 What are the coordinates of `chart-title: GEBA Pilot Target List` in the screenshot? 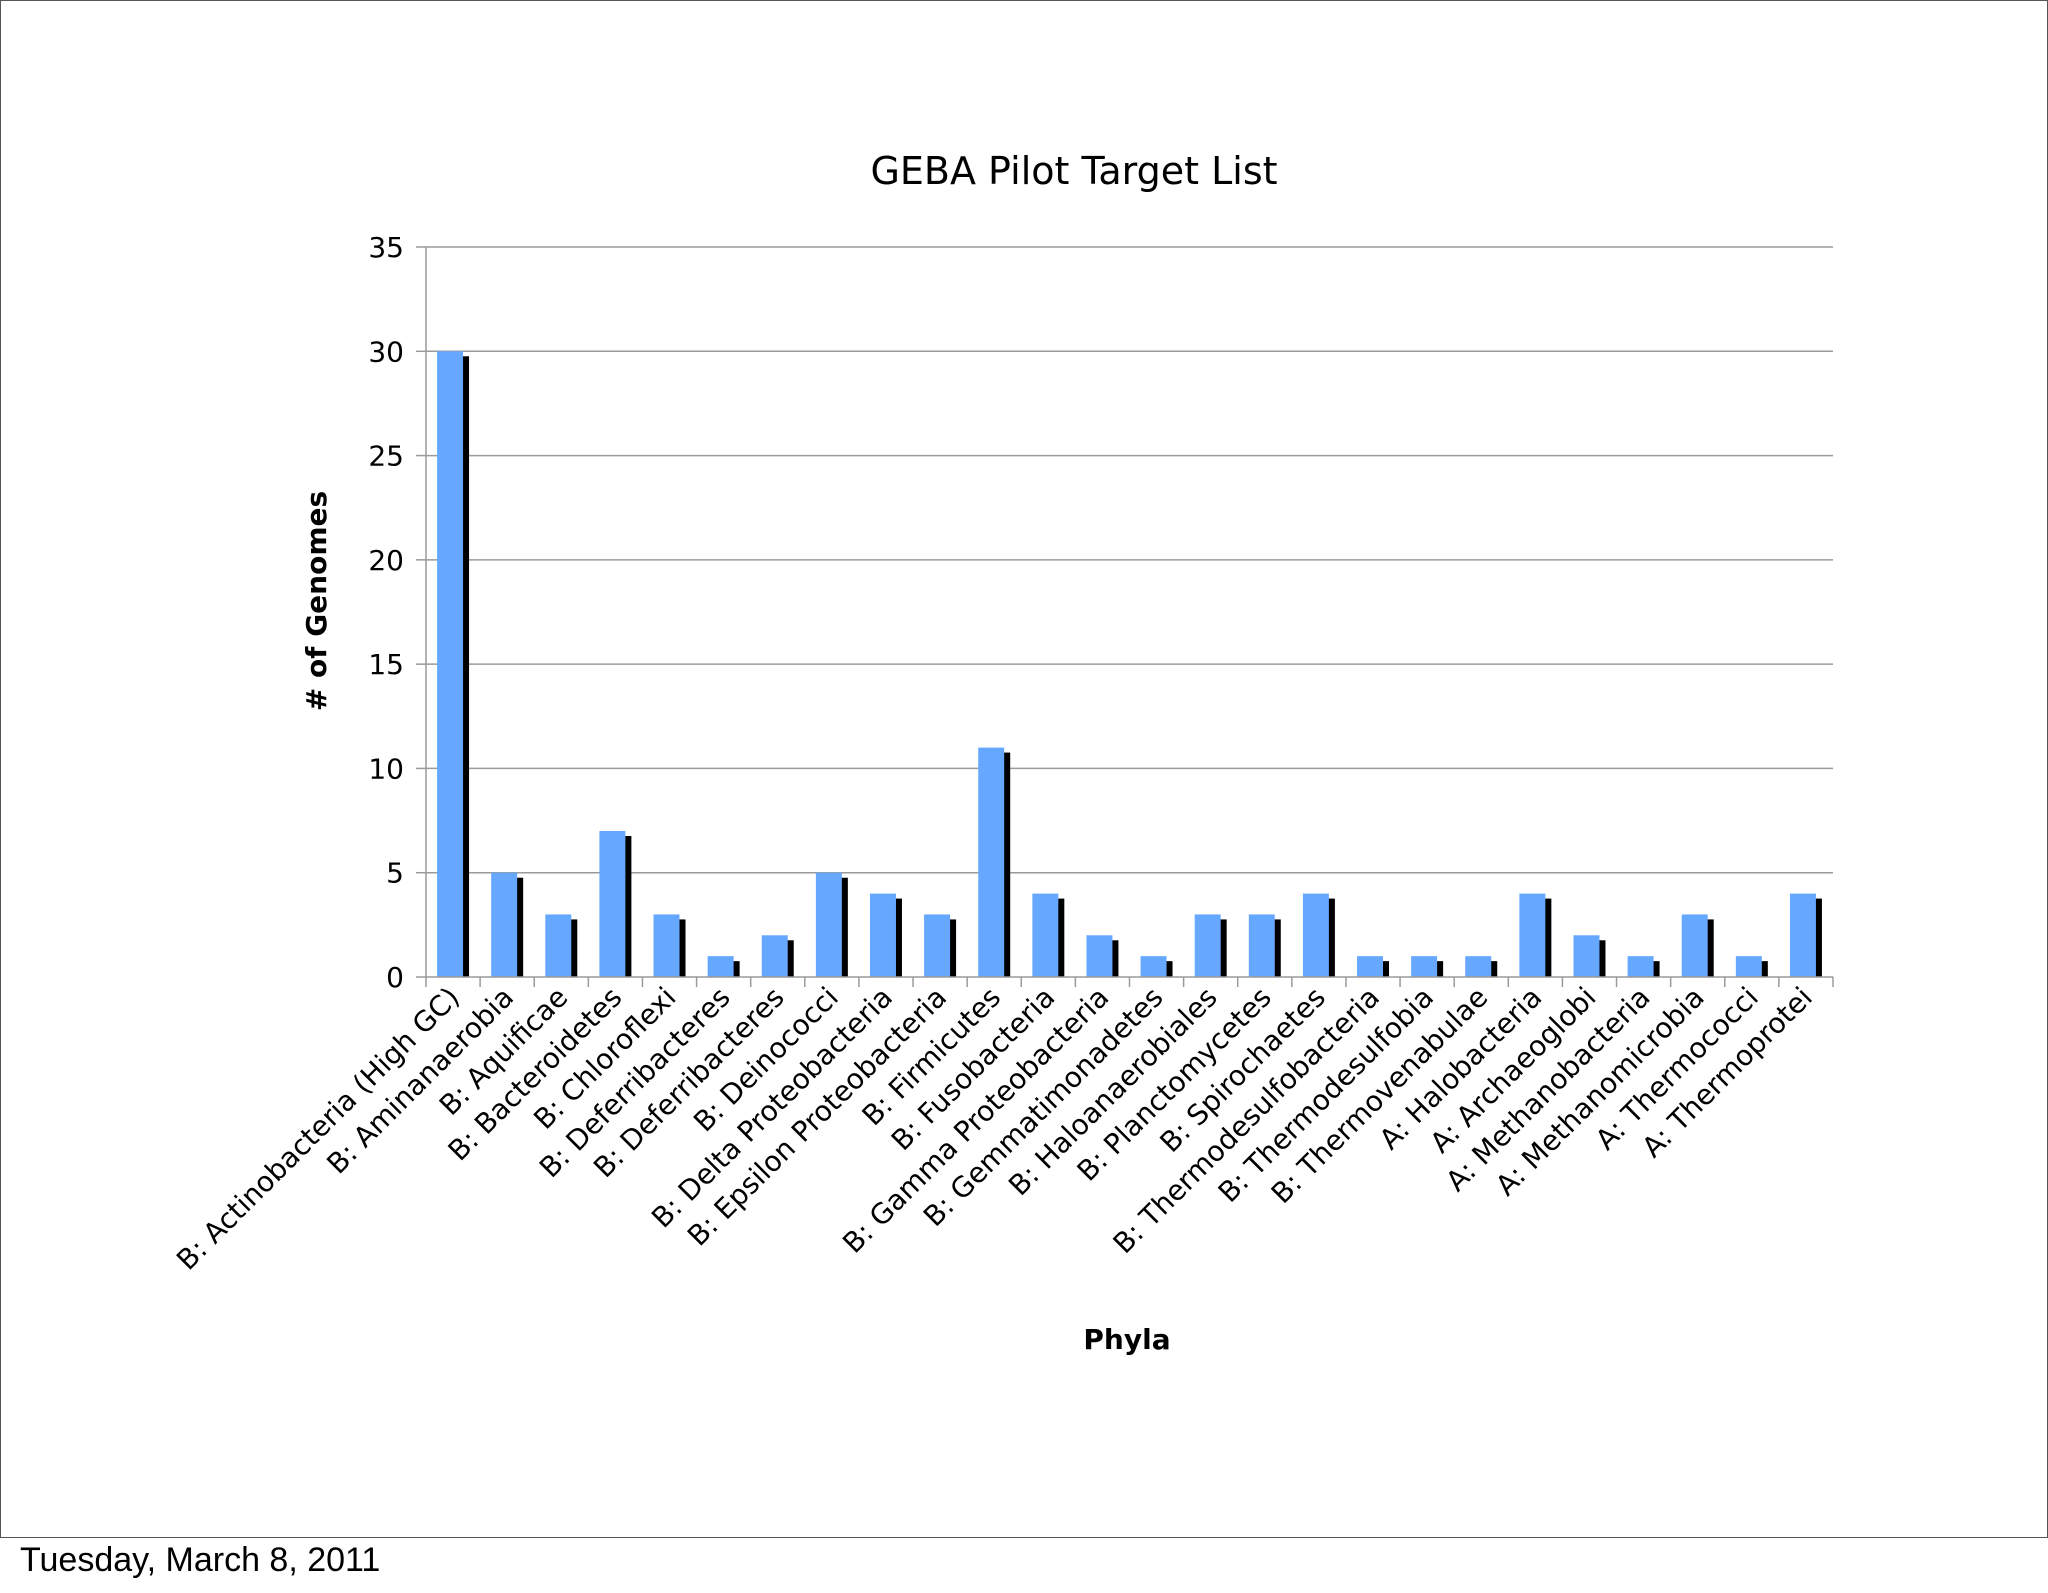 It's located at (1073, 171).